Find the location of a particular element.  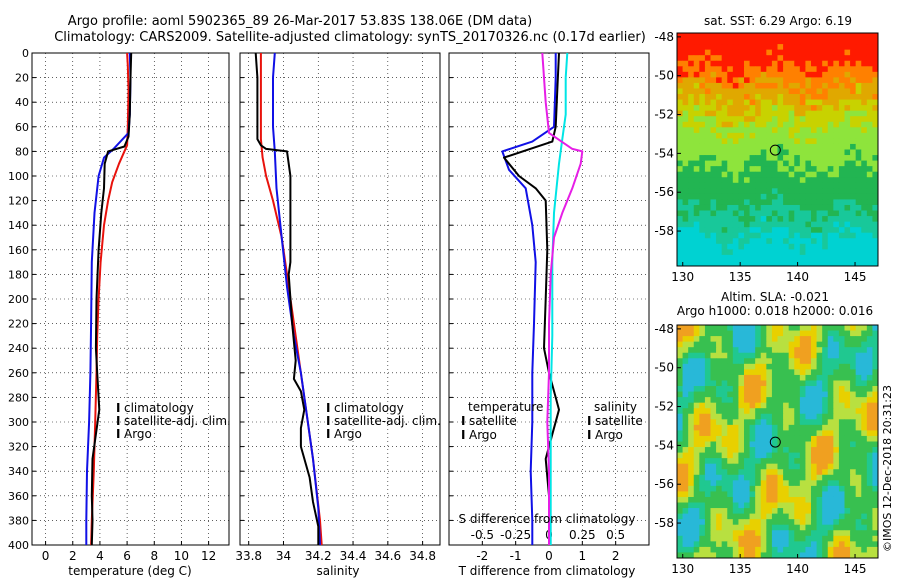

pressure-tick-label: 380 is located at coordinates (18, 520).